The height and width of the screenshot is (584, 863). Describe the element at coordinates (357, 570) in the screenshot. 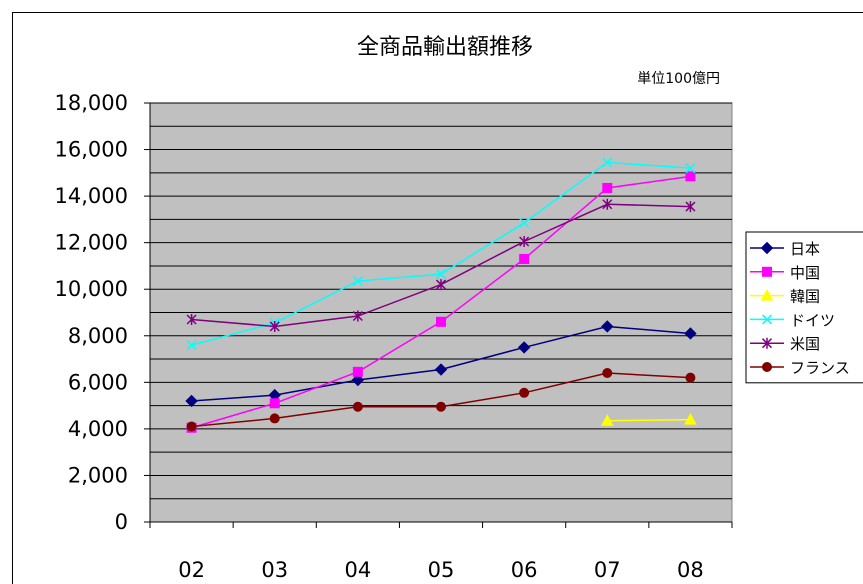

I see `x-tick-label: 04` at that location.